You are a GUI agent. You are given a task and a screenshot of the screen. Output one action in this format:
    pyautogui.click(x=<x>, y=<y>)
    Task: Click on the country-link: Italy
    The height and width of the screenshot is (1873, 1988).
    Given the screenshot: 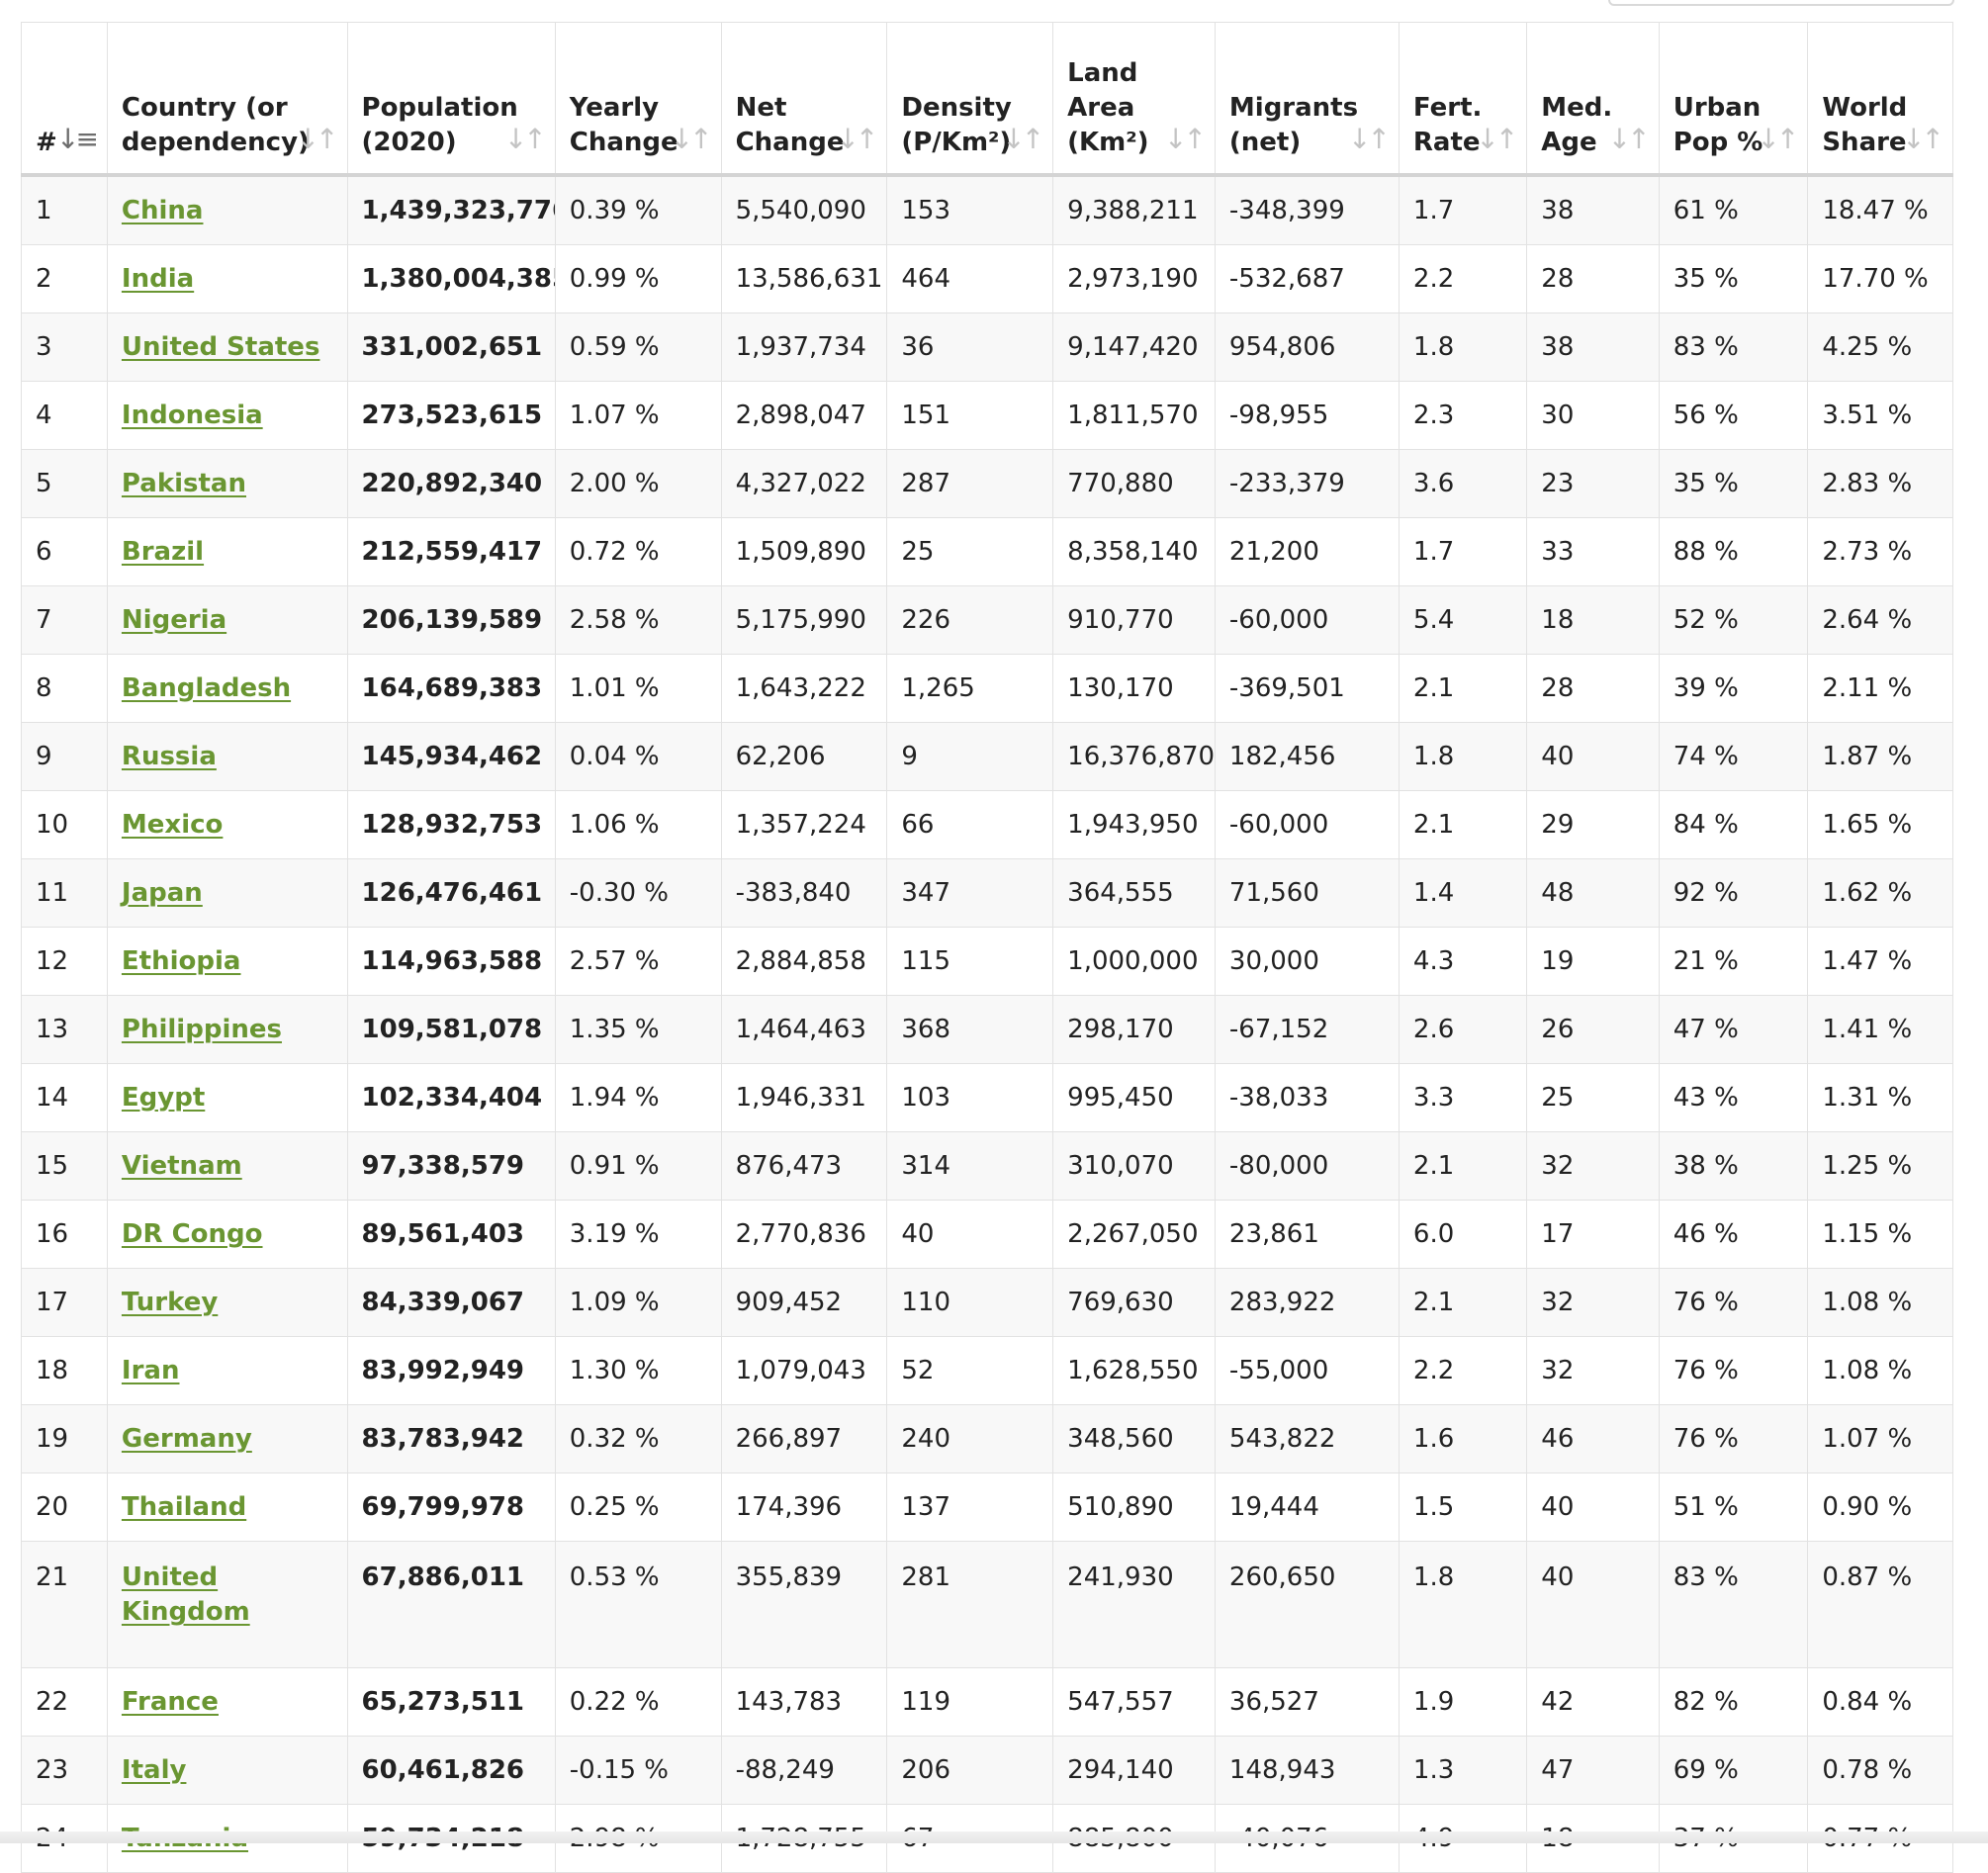 What is the action you would take?
    pyautogui.click(x=154, y=1770)
    